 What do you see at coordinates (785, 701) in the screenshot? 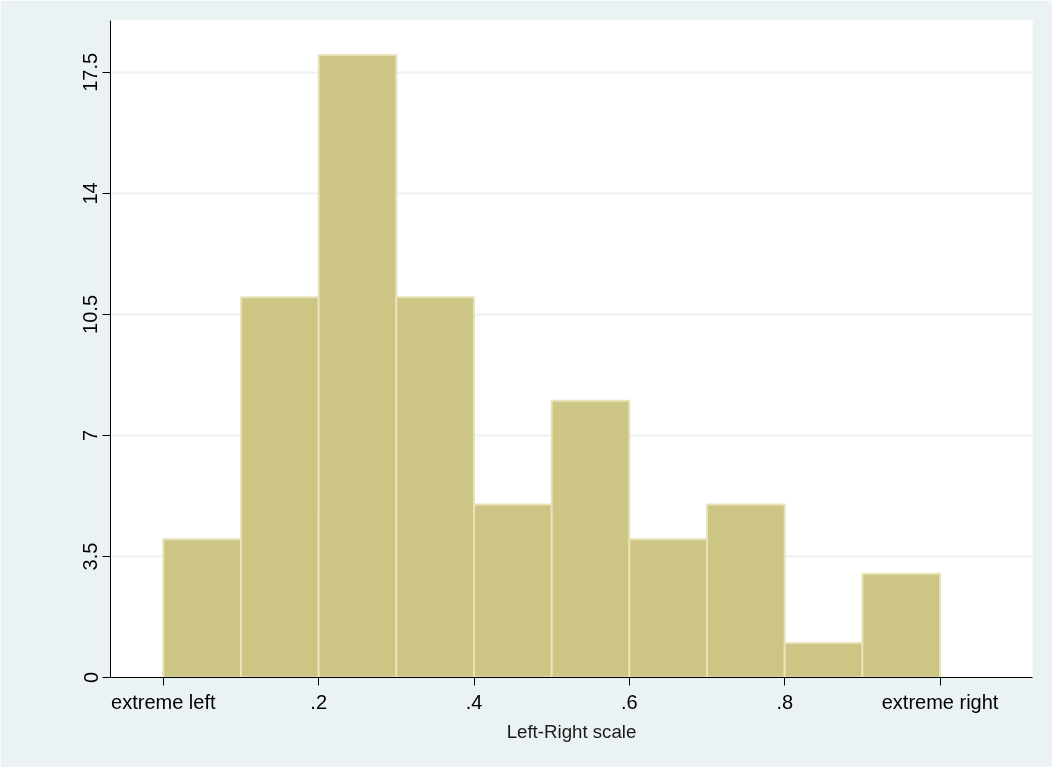
I see `x-tick-label: .8` at bounding box center [785, 701].